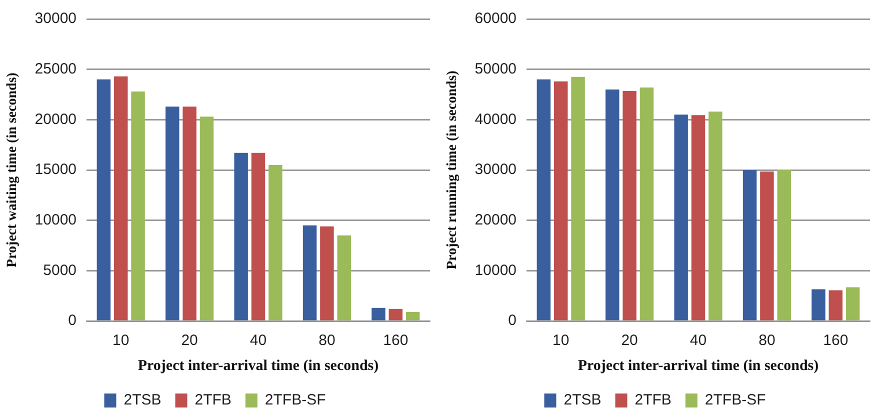  What do you see at coordinates (12, 170) in the screenshot?
I see `y-axis-title: Project waiting time (in seconds)` at bounding box center [12, 170].